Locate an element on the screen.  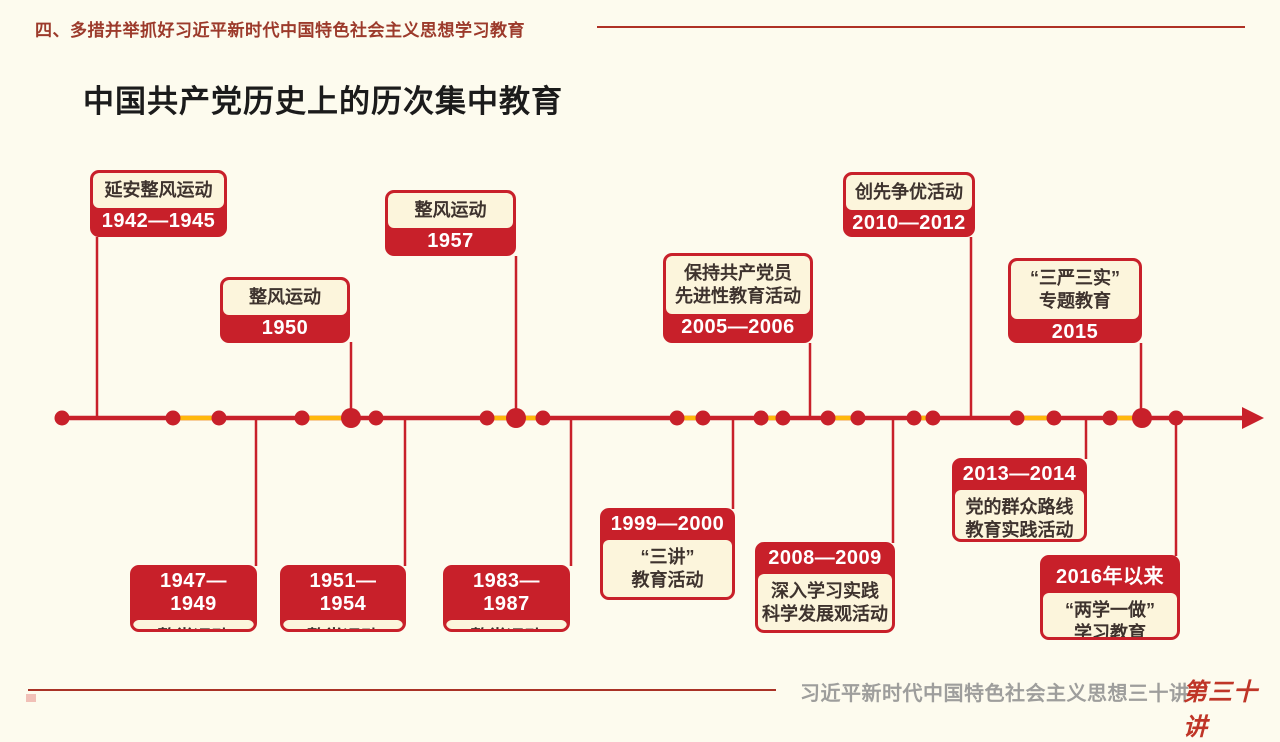
event-box-2008-2009: 2008—2009 深入学习实践 科学发展观活动 is located at coordinates (825, 587).